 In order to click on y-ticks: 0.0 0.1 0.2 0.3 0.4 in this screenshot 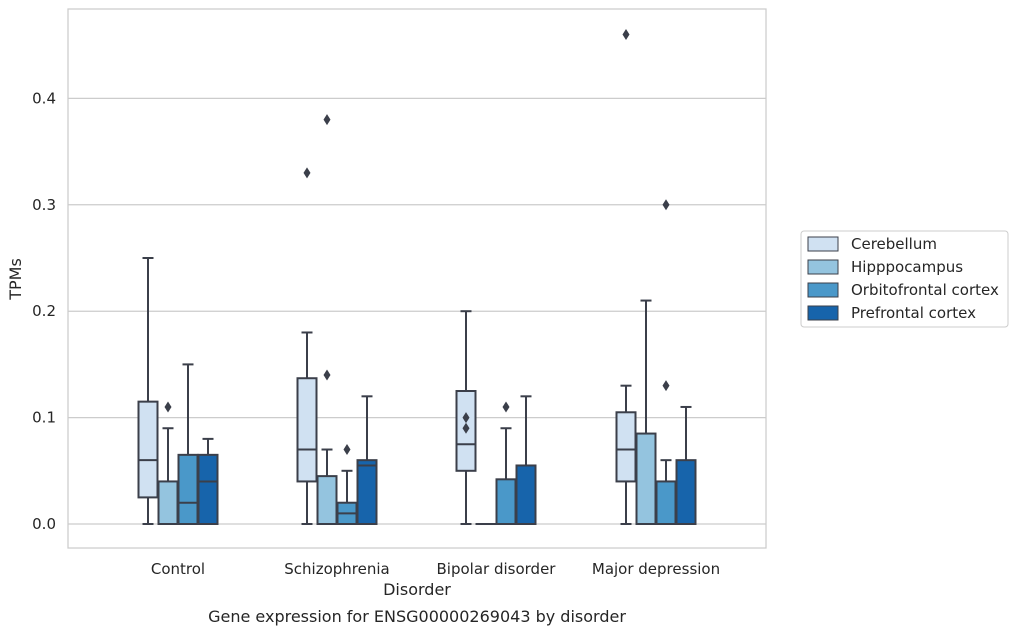, I will do `click(44, 311)`.